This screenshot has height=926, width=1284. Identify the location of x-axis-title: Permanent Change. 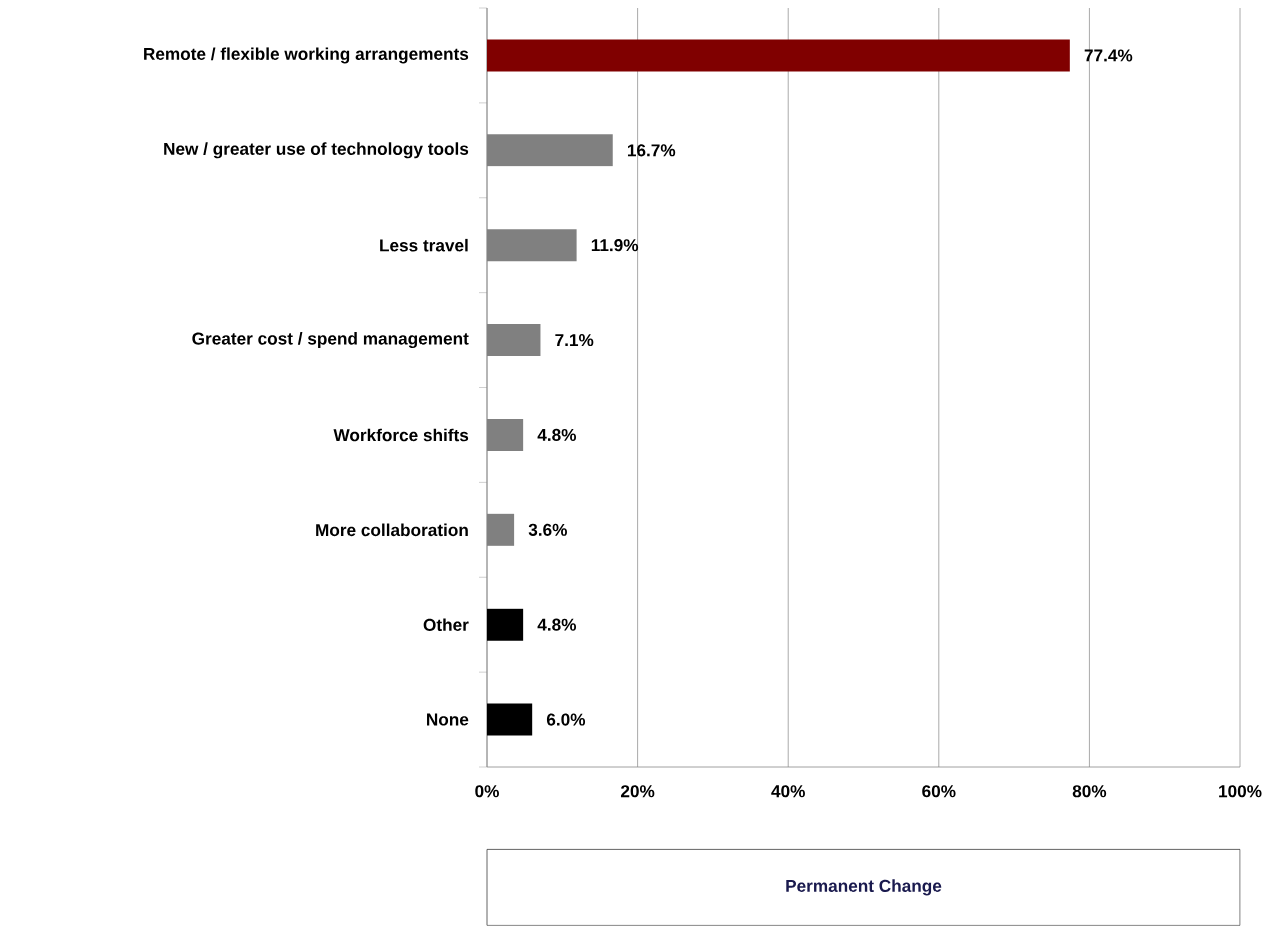
(864, 887).